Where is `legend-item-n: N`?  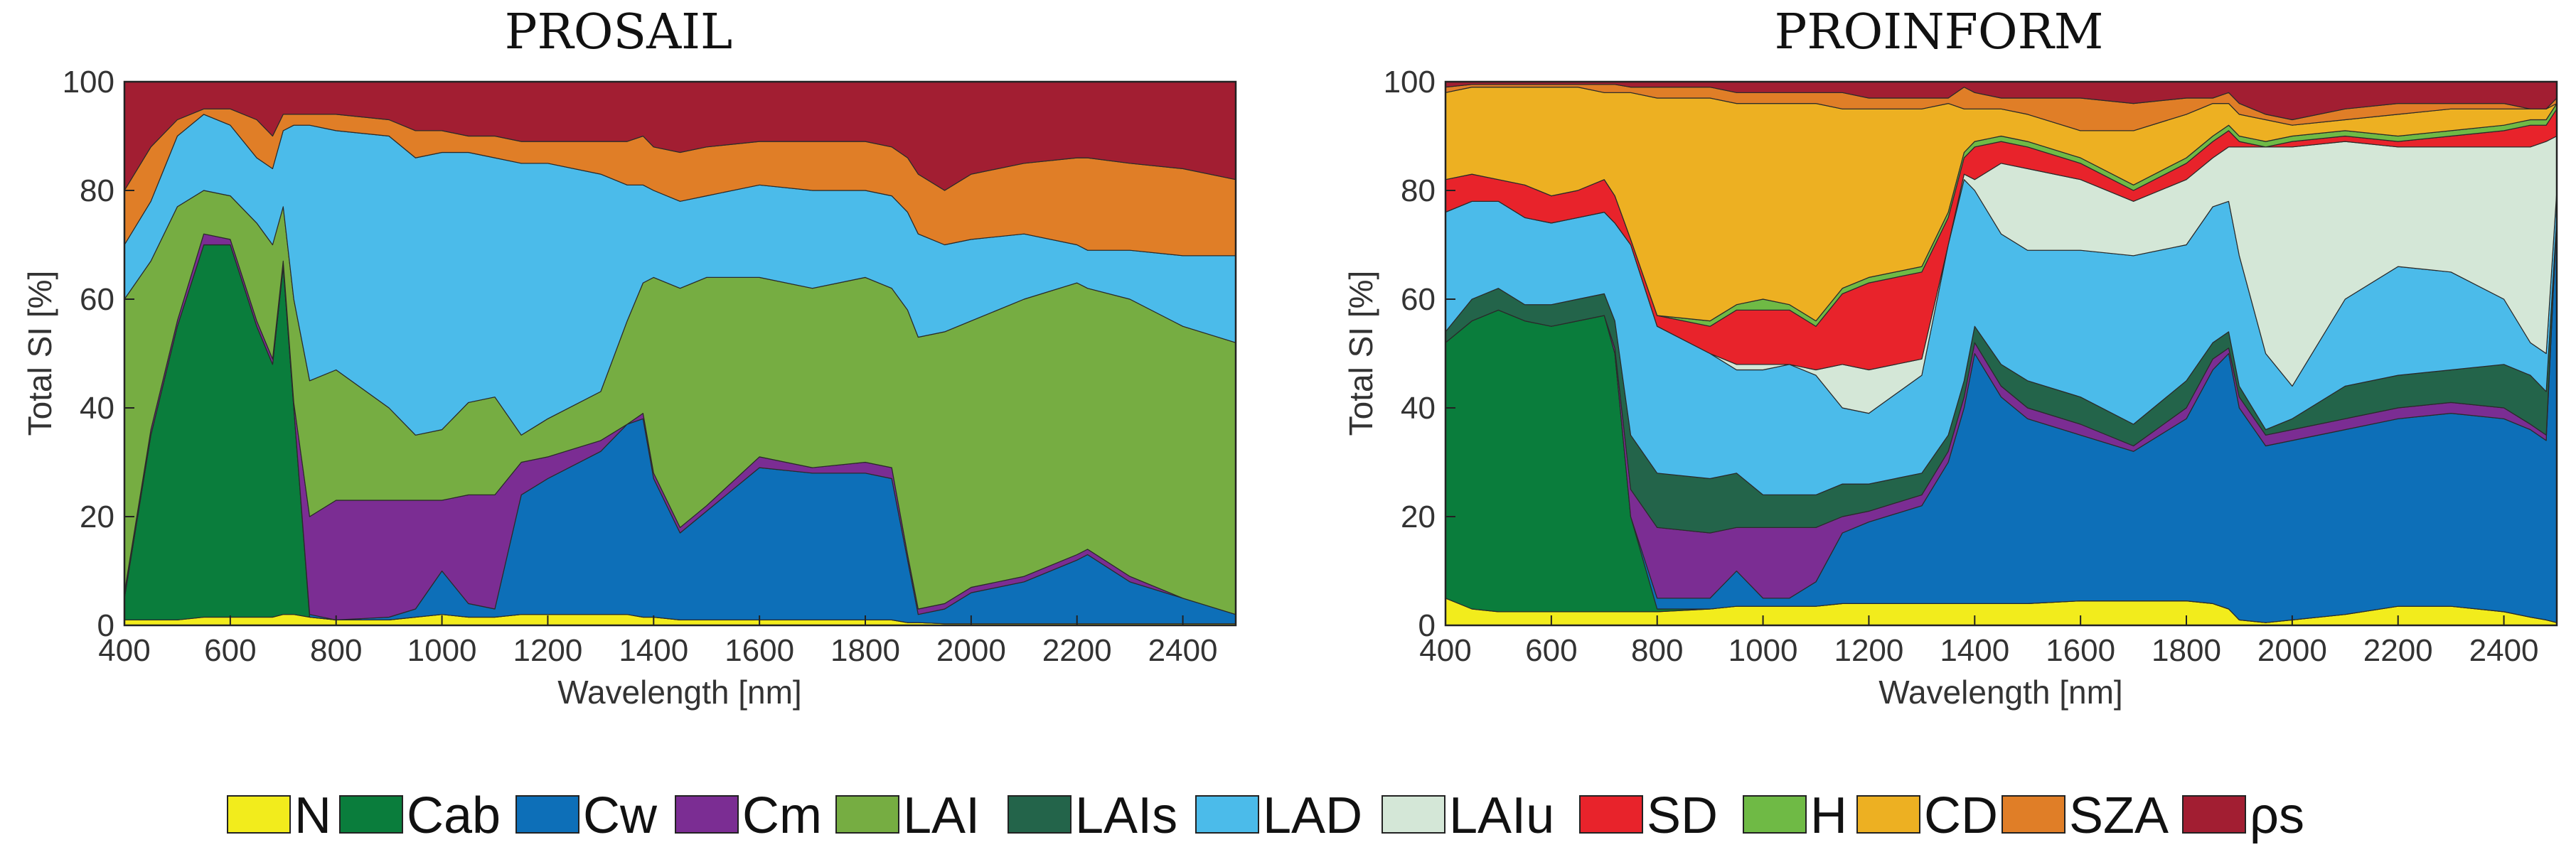 legend-item-n: N is located at coordinates (279, 816).